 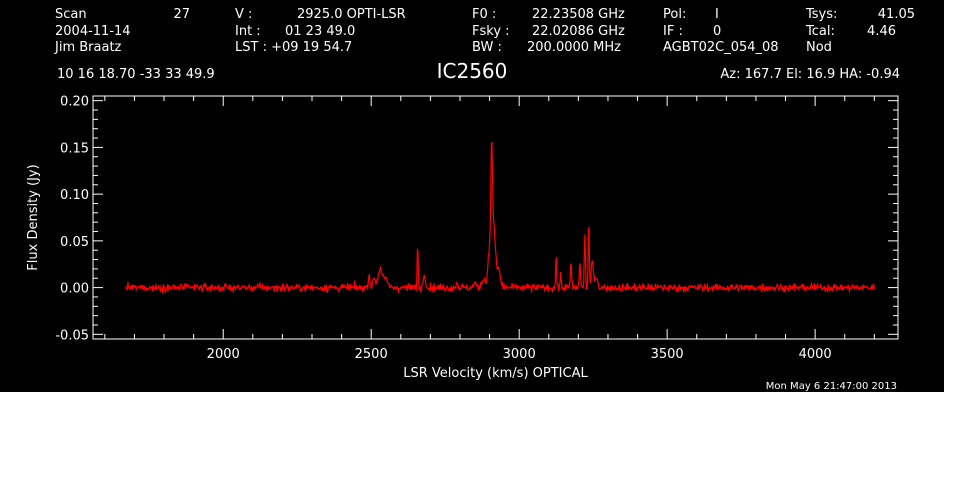 What do you see at coordinates (821, 14) in the screenshot?
I see `tsys-label: Tsys:` at bounding box center [821, 14].